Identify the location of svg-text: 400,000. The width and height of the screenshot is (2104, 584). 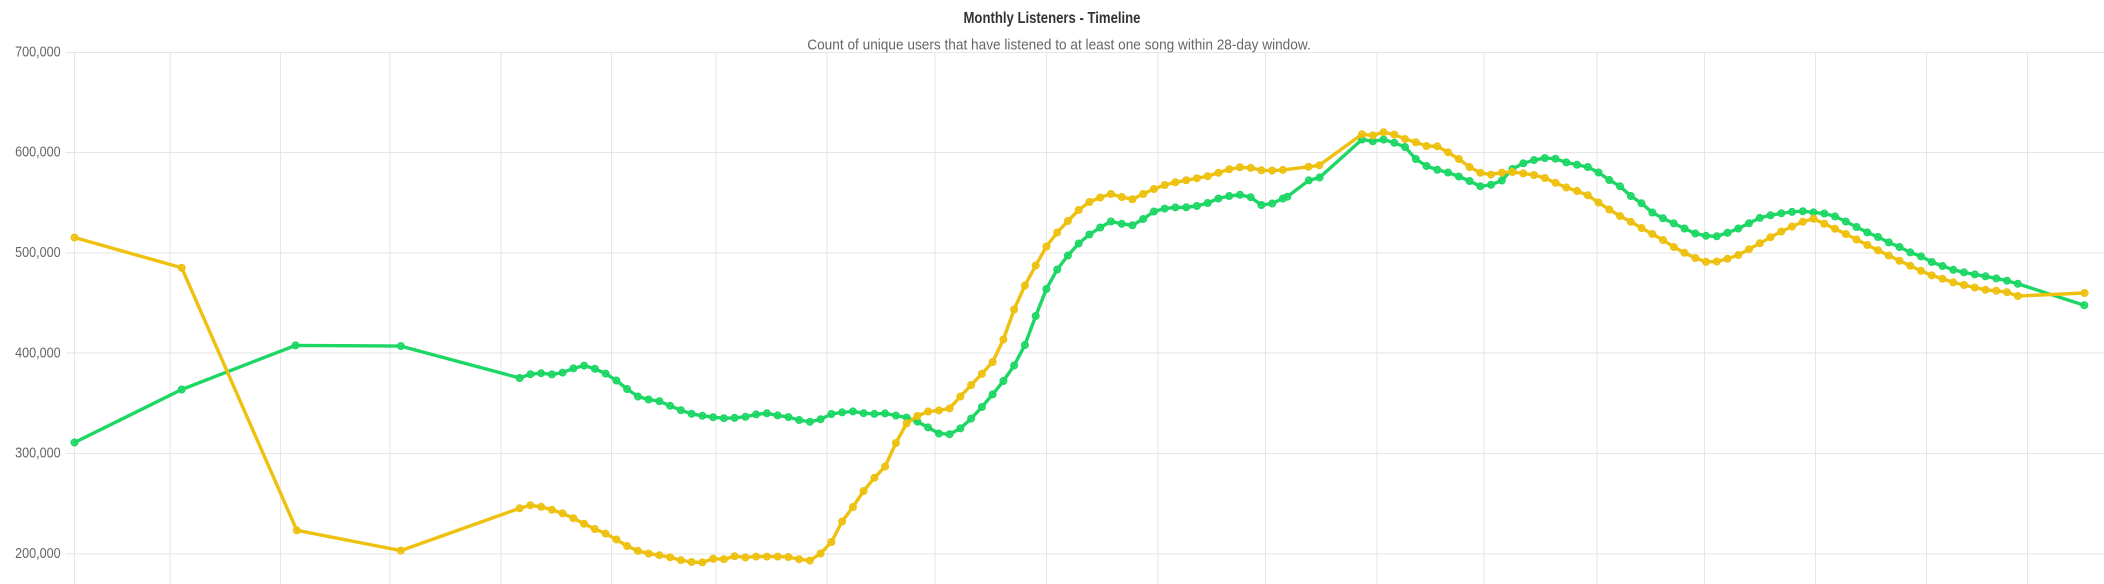
(38, 353).